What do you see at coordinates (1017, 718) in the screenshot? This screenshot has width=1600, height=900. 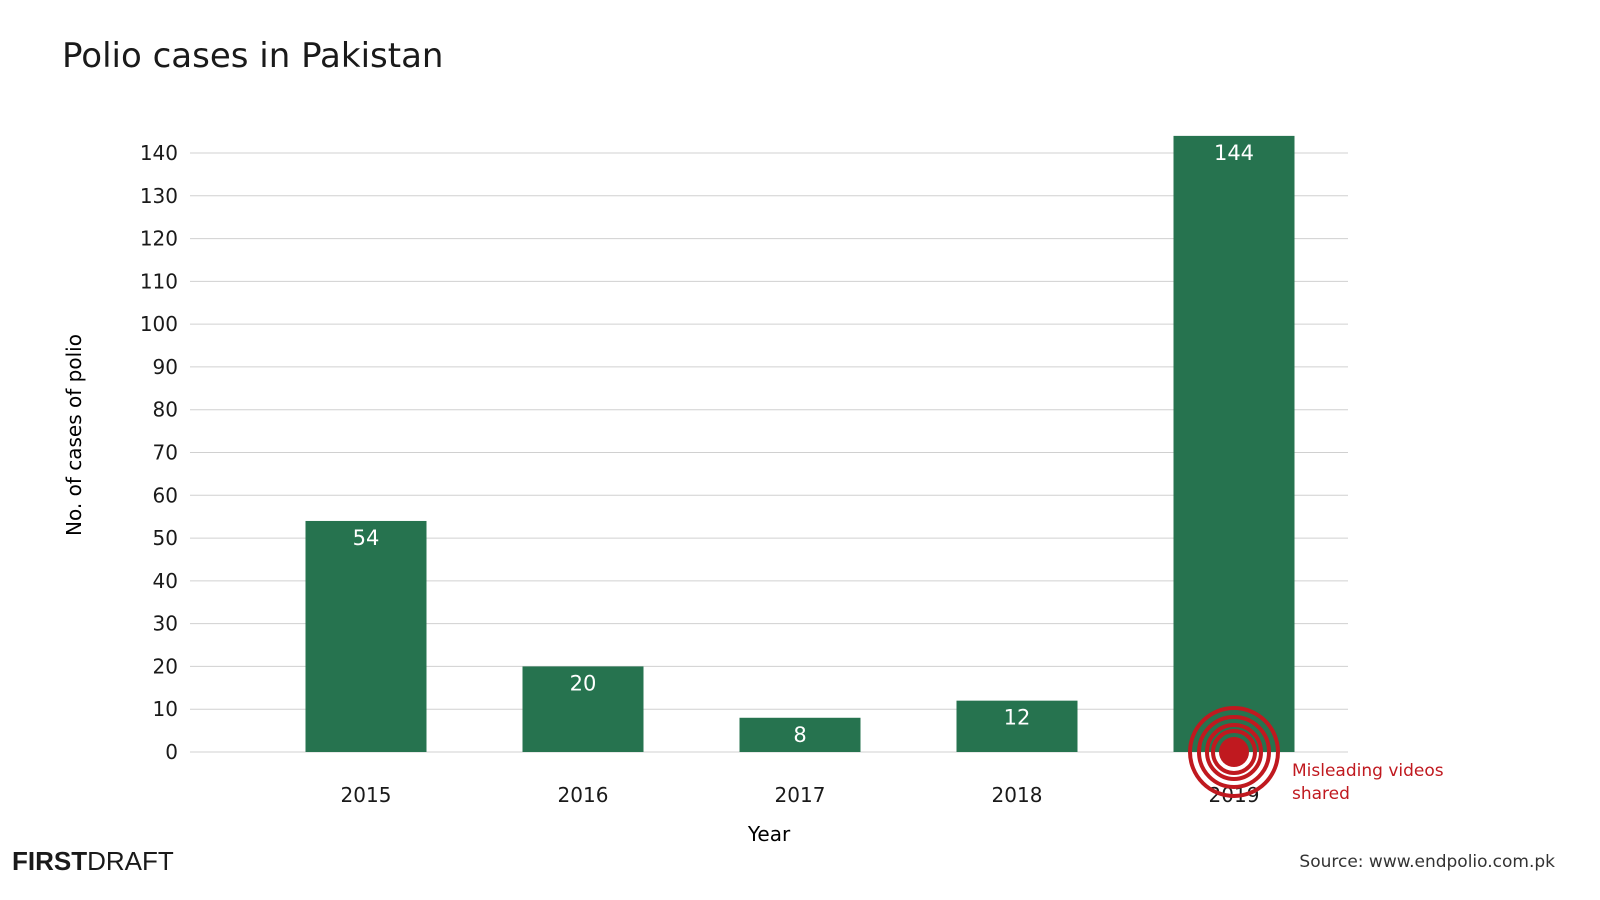 I see `data-label: 12` at bounding box center [1017, 718].